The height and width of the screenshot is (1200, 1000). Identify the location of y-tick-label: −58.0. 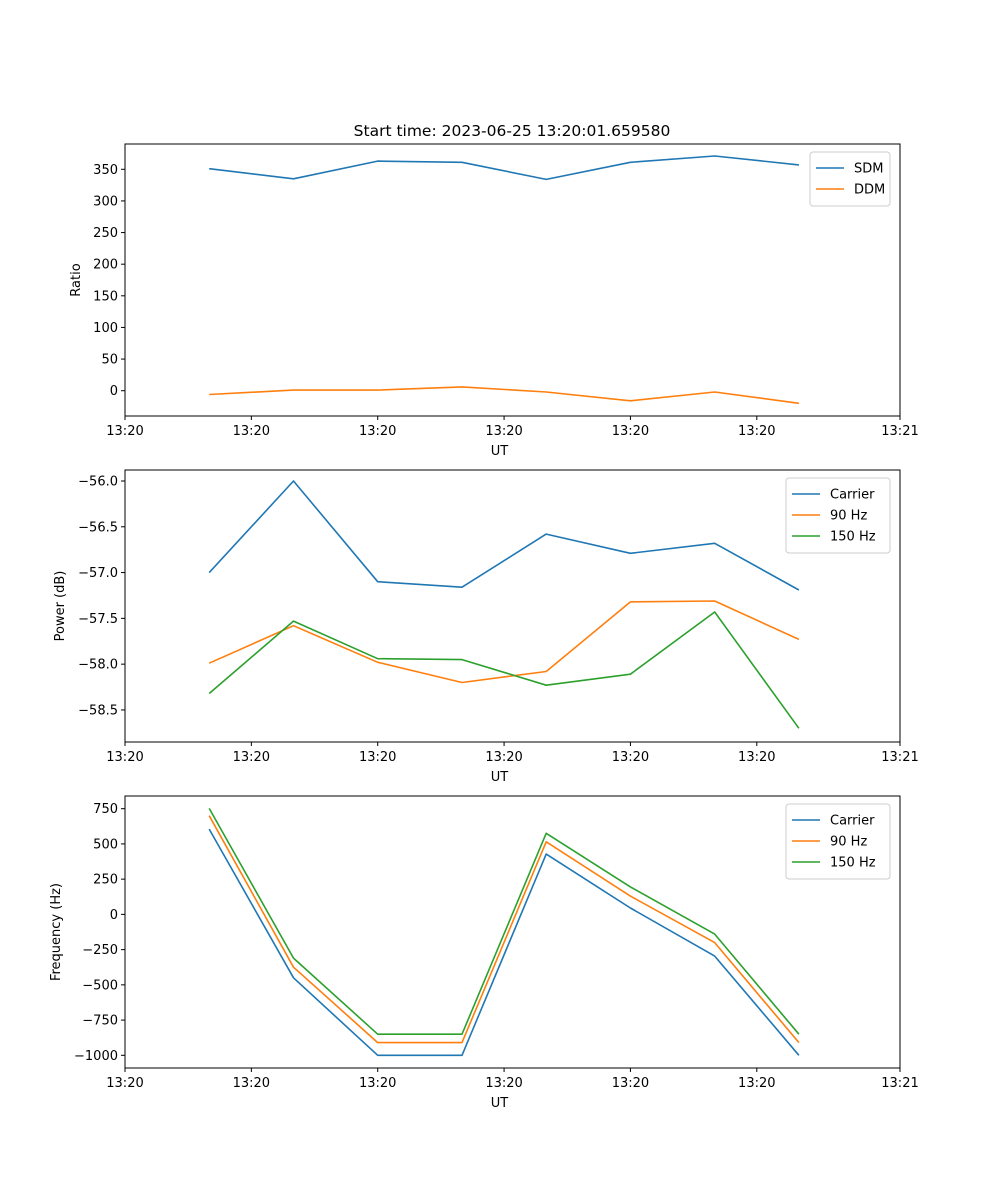
(98, 665).